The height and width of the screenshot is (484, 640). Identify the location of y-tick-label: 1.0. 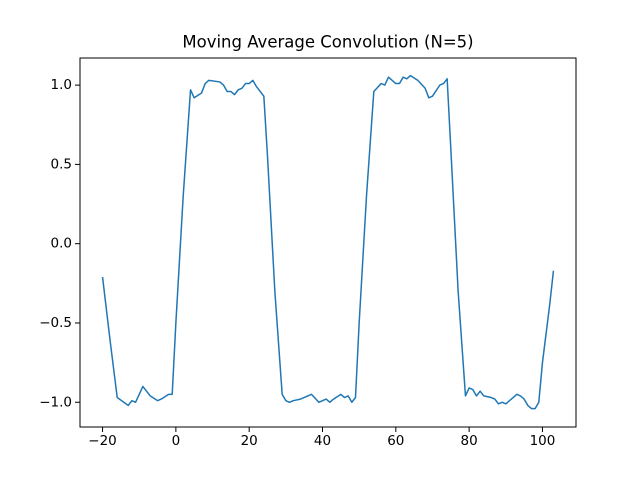
(61, 85).